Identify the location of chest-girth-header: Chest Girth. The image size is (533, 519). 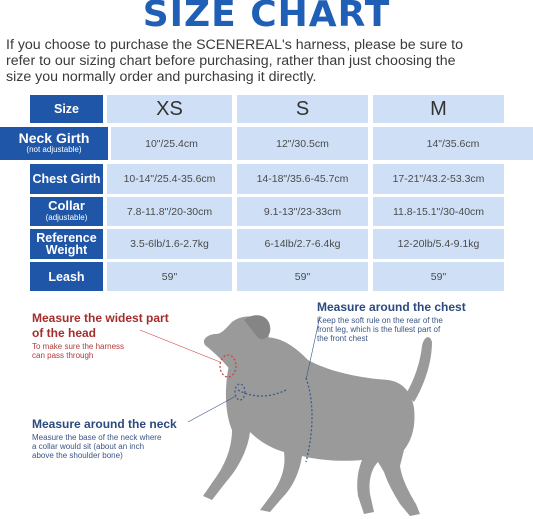
(66, 179).